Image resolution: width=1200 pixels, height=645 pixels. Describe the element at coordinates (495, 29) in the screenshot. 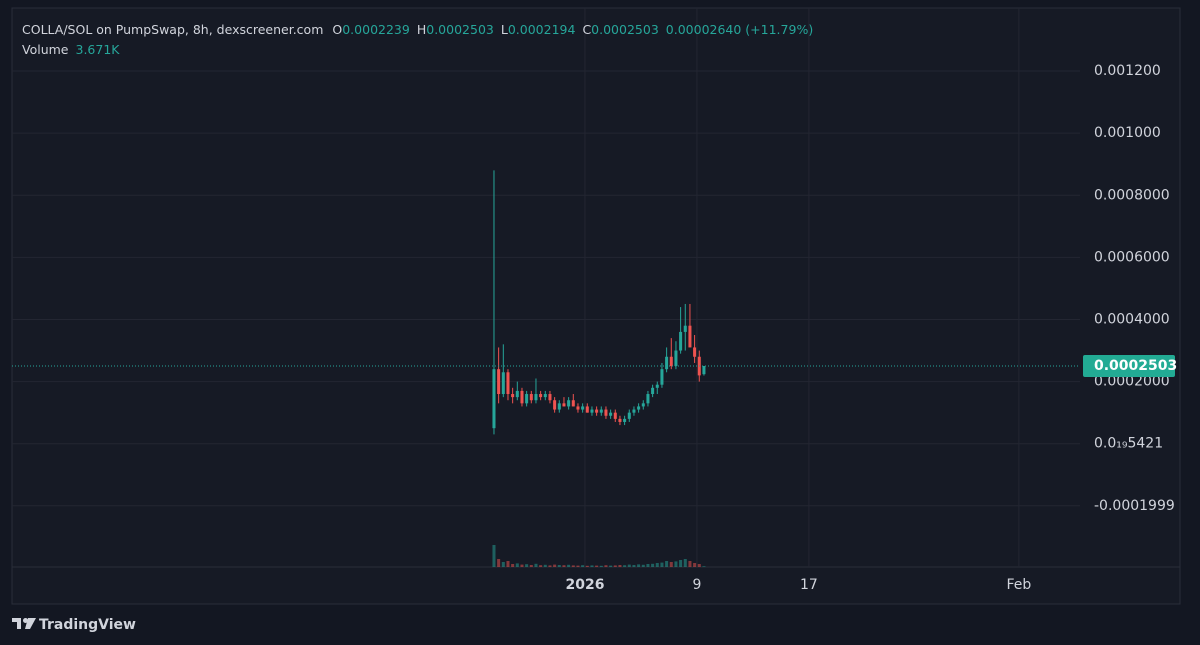

I see `ohlc: O0.0002239 H0.0002503 L0.0002194 C0.0002503` at that location.